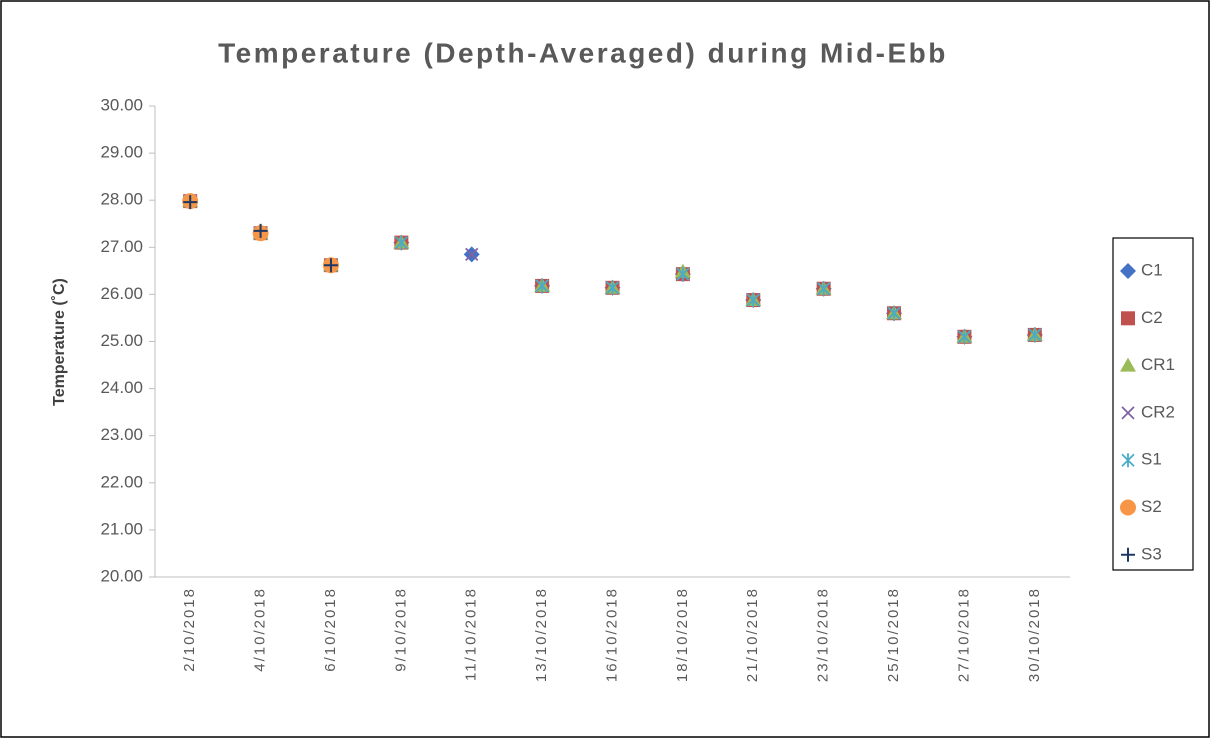 Image resolution: width=1210 pixels, height=738 pixels. Describe the element at coordinates (1128, 271) in the screenshot. I see `marker-diamond` at that location.